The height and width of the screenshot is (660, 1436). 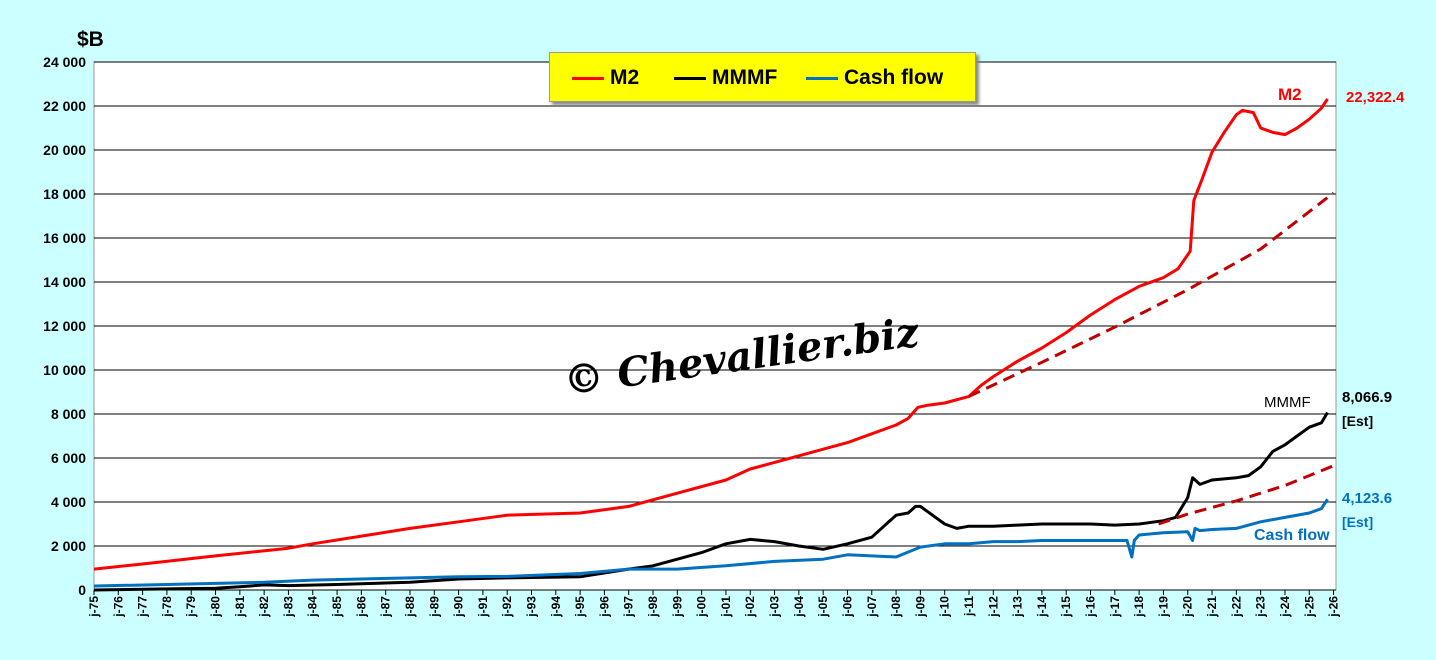 What do you see at coordinates (1018, 607) in the screenshot?
I see `x-tick-label: j-13` at bounding box center [1018, 607].